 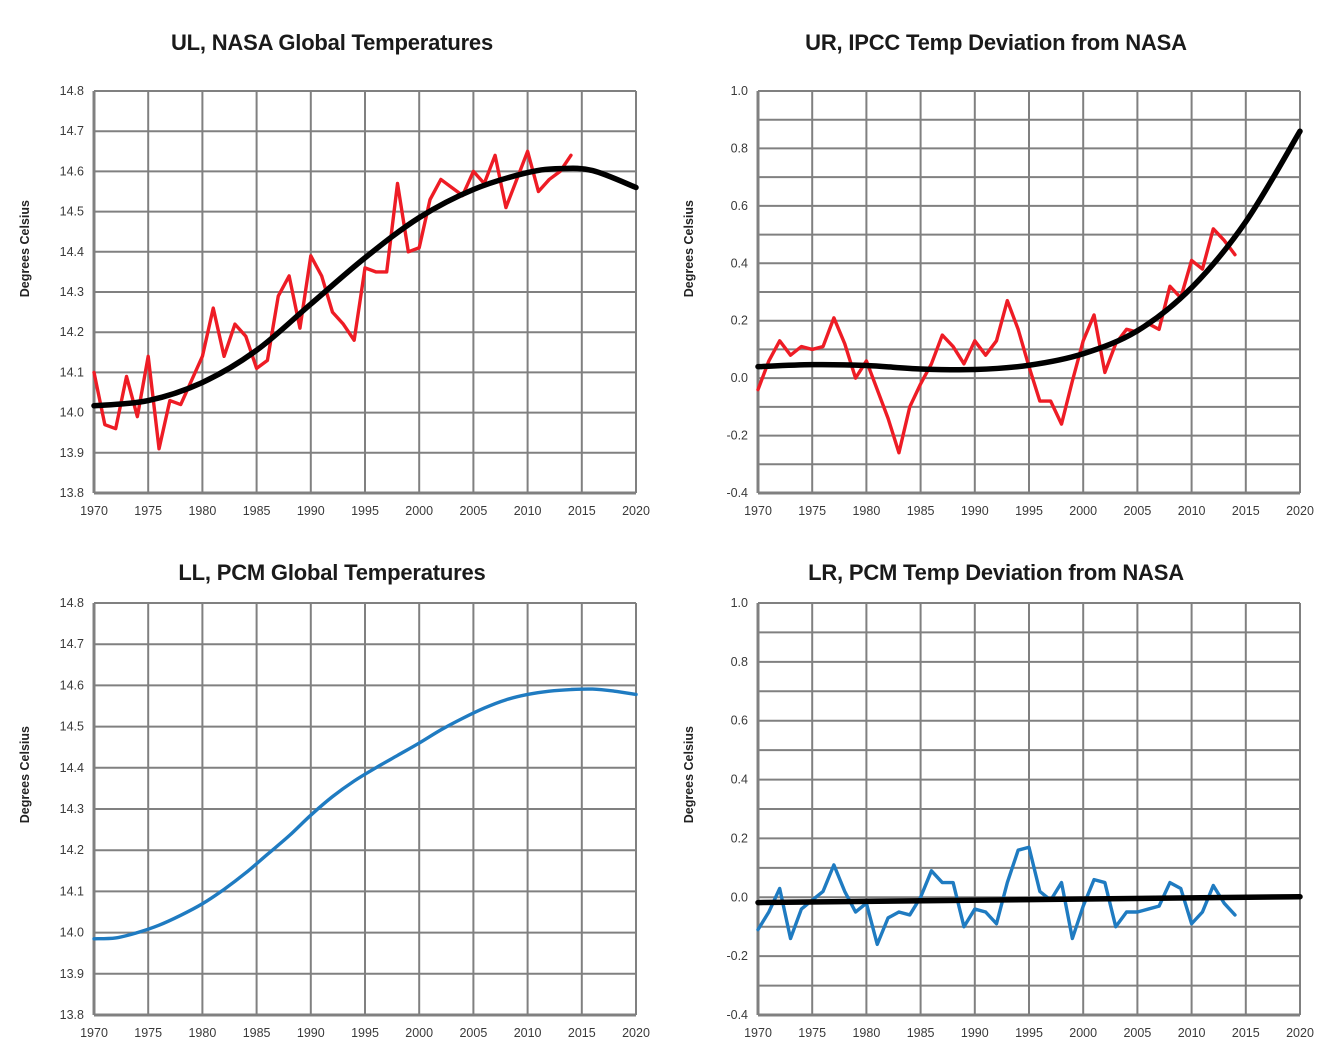 What do you see at coordinates (739, 91) in the screenshot?
I see `svg-text: 1.0` at bounding box center [739, 91].